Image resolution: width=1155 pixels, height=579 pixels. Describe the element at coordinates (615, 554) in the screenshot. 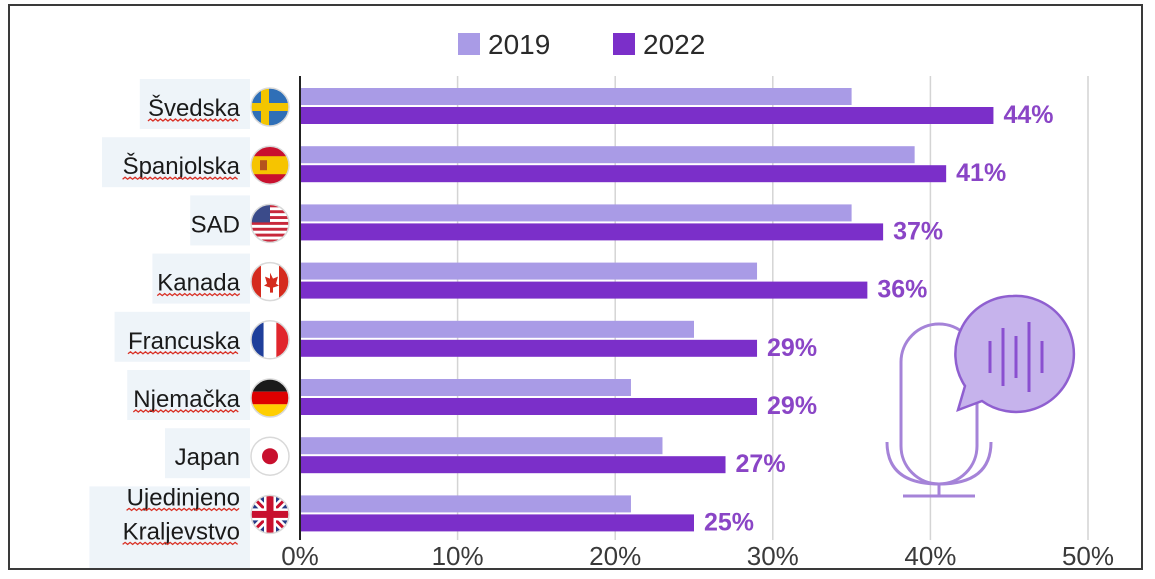

I see `x-tick-label: 20%` at that location.